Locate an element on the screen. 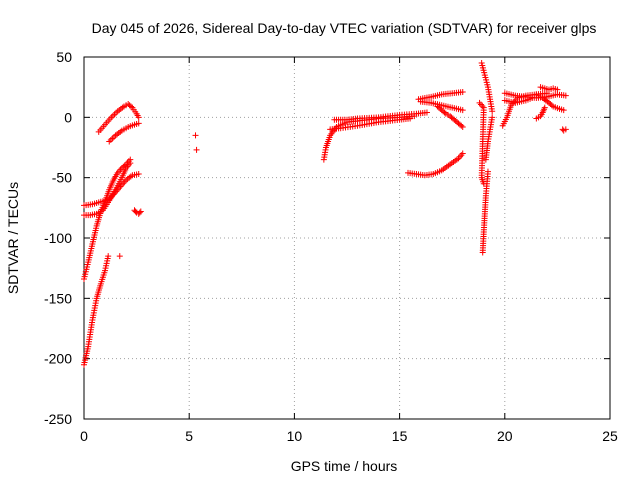 This screenshot has height=480, width=640. y-tick-label: -100 is located at coordinates (58, 238).